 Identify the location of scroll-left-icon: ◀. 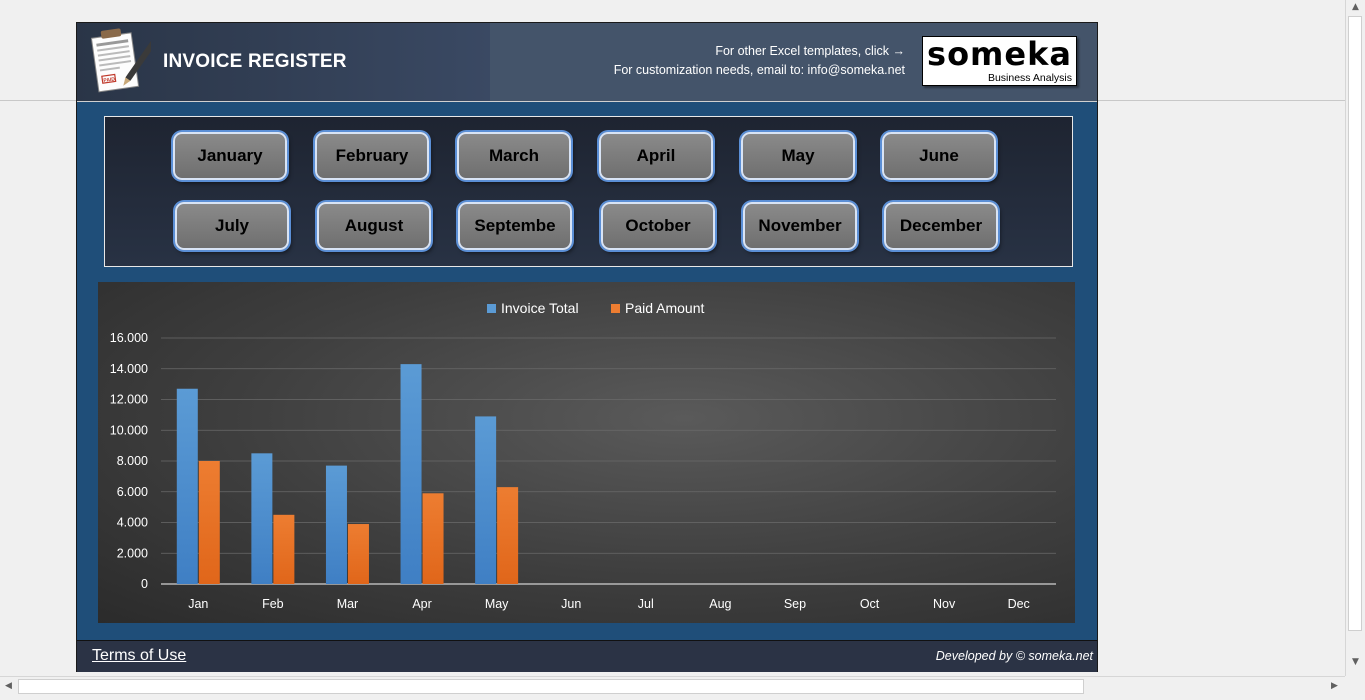
(8, 686).